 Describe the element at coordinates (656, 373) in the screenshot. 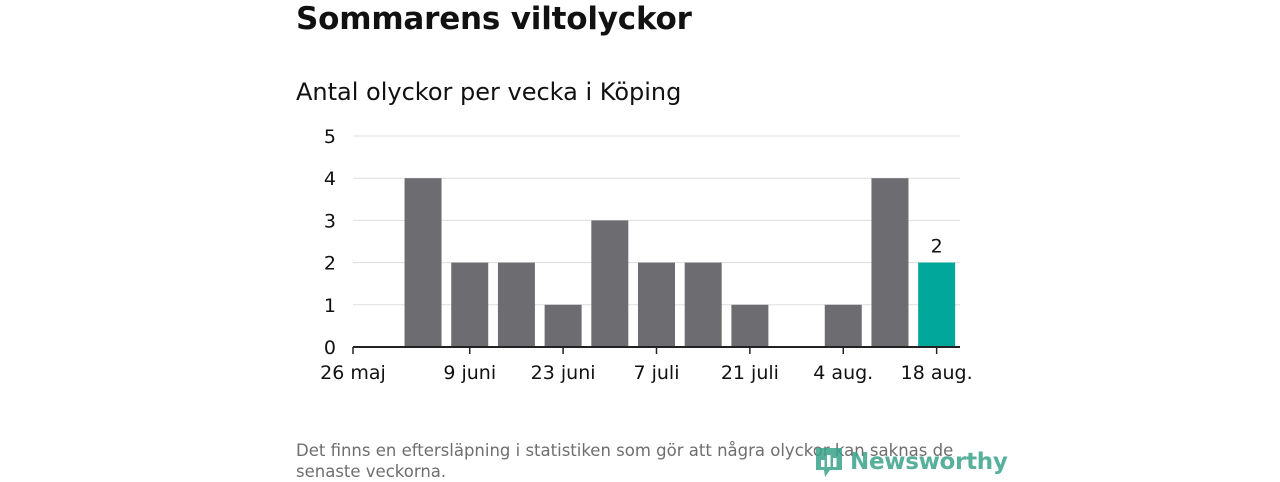

I see `x-tick-label: 7 juli` at that location.